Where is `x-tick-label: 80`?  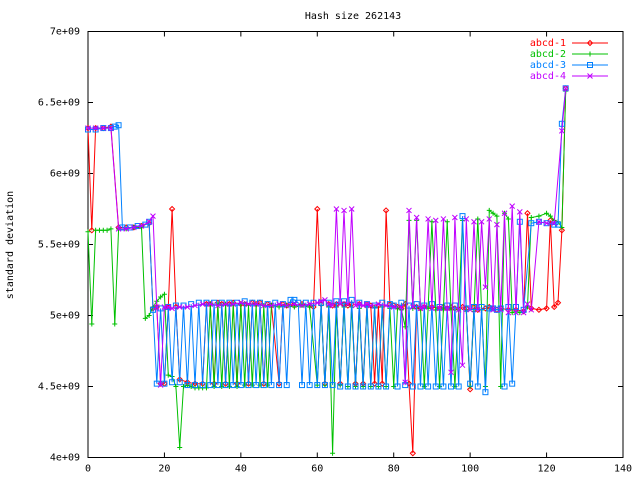 x-tick-label: 80 is located at coordinates (394, 469).